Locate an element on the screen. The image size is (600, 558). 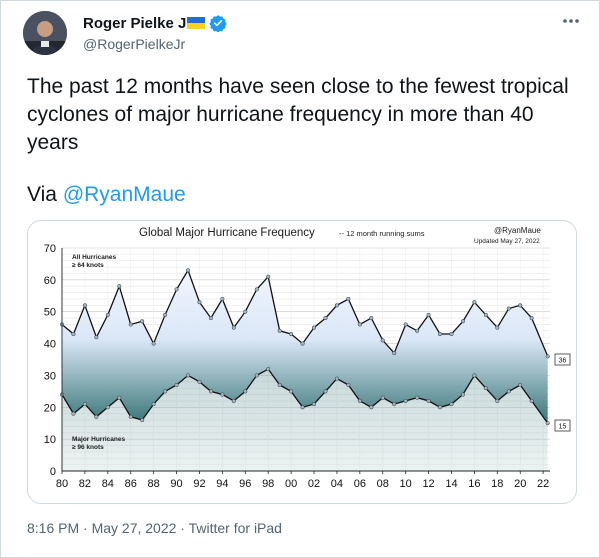
via-label: Via is located at coordinates (42, 194).